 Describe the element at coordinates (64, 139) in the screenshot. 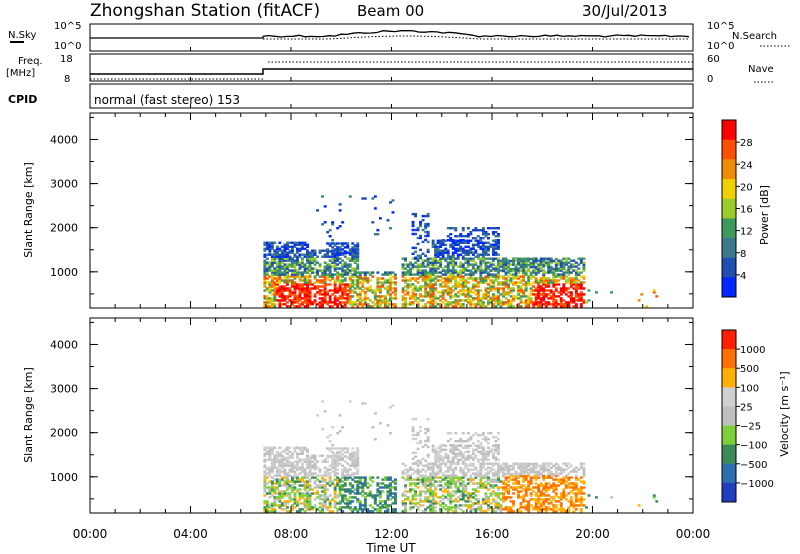

I see `y-tick-label: 4000` at that location.